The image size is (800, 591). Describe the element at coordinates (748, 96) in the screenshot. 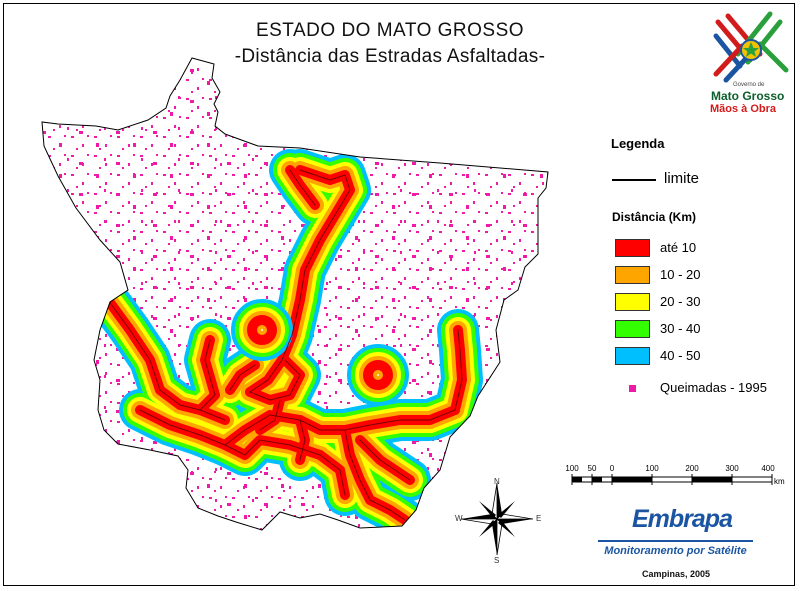

I see `logo-name: Mato Grosso` at that location.